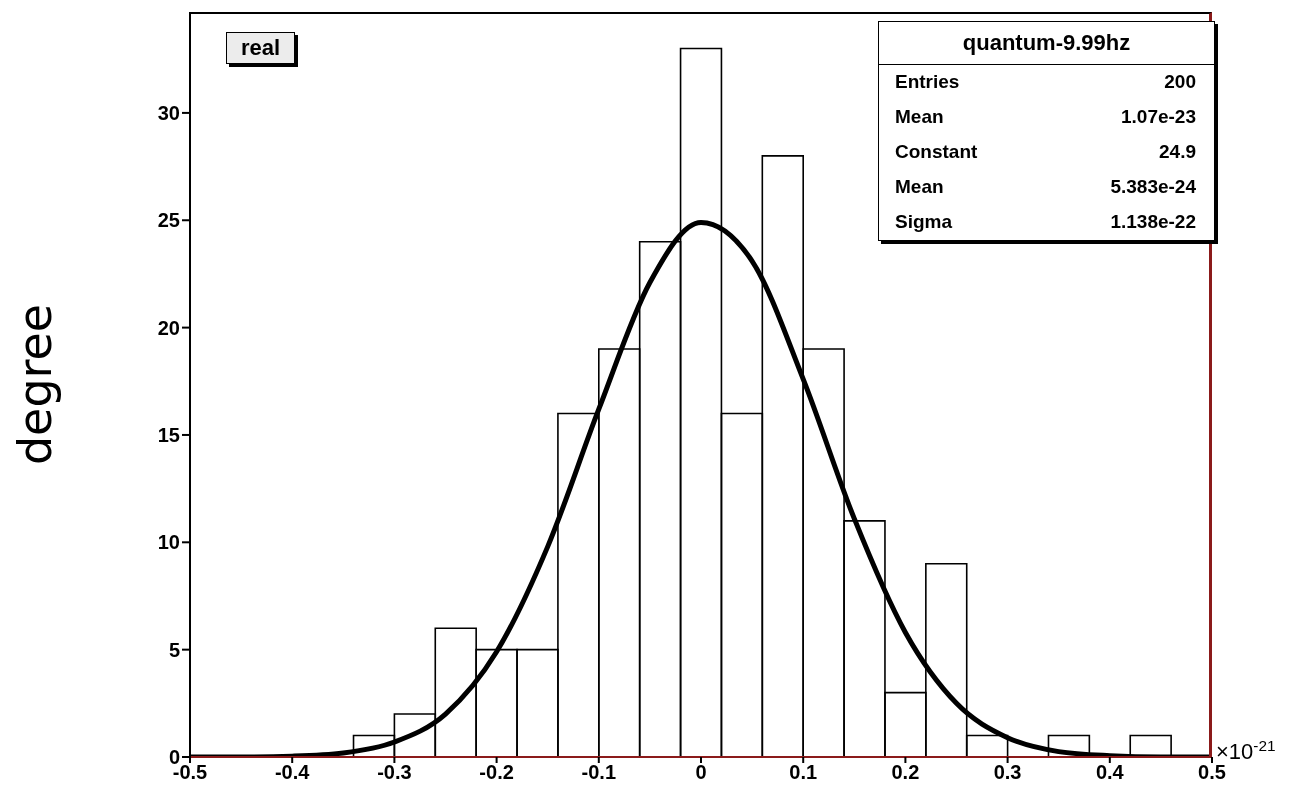  Describe the element at coordinates (905, 772) in the screenshot. I see `x-tick-label: 0.2` at that location.